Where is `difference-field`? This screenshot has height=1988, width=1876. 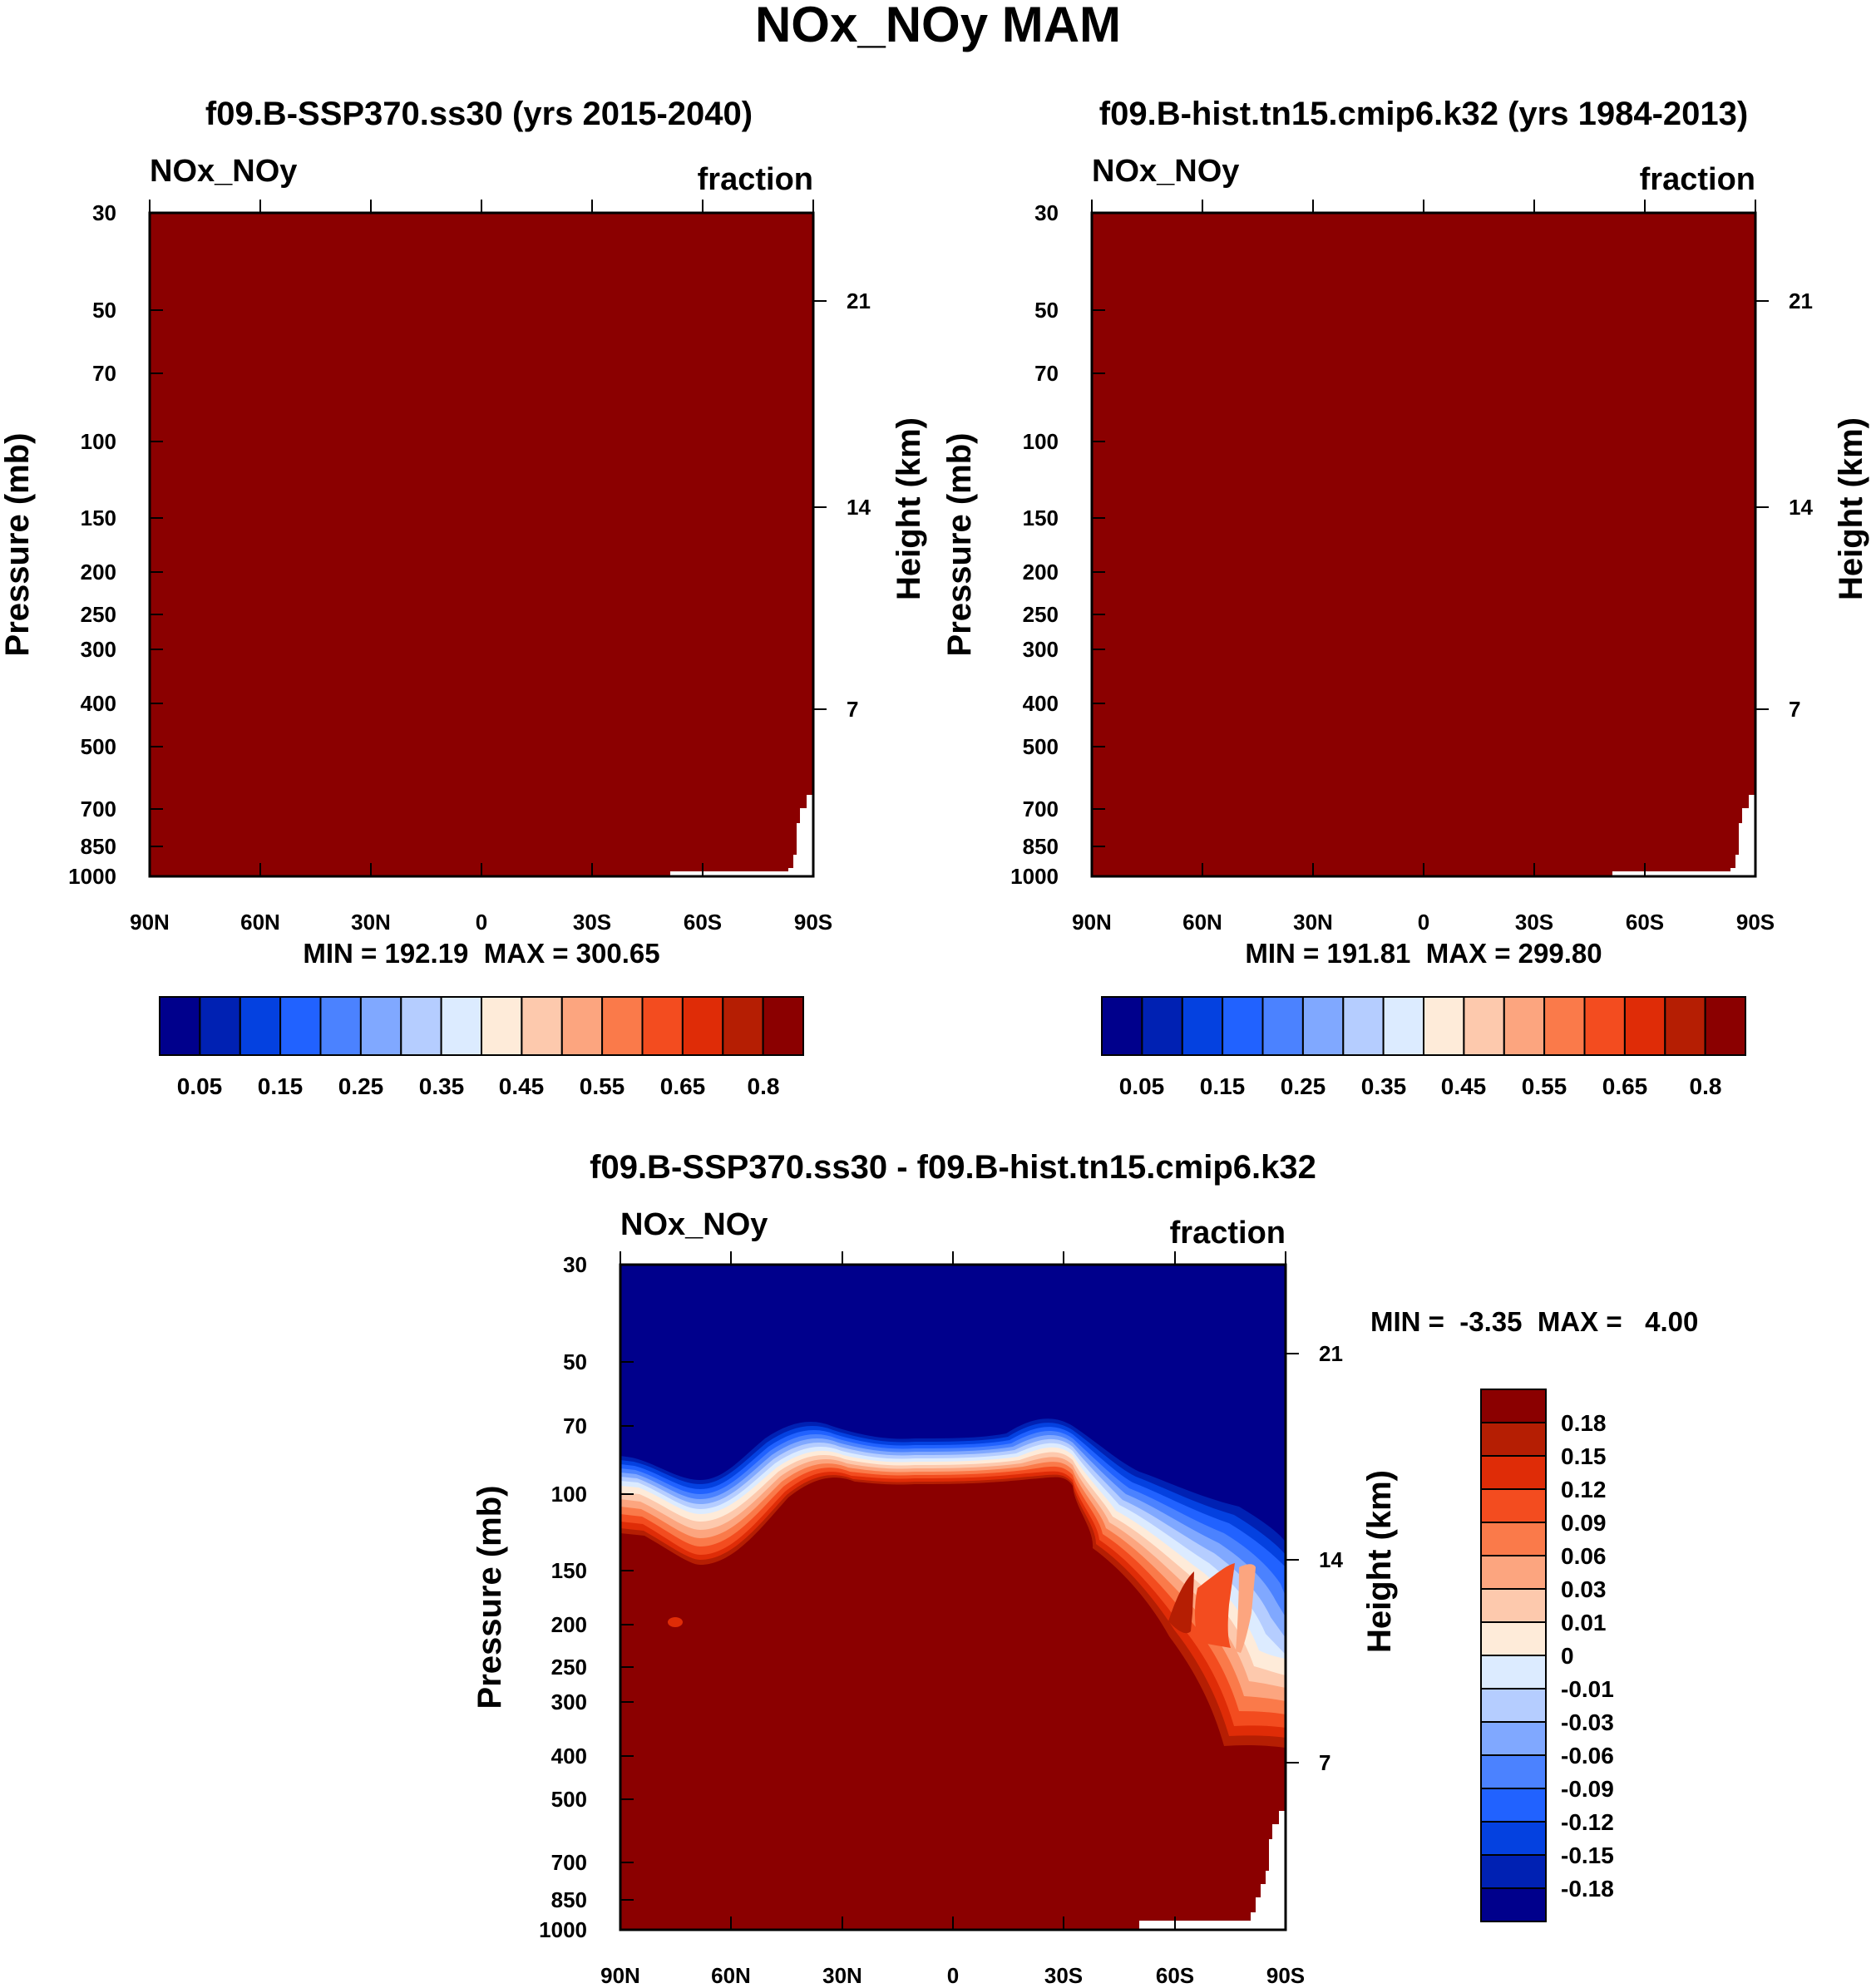 difference-field is located at coordinates (953, 1597).